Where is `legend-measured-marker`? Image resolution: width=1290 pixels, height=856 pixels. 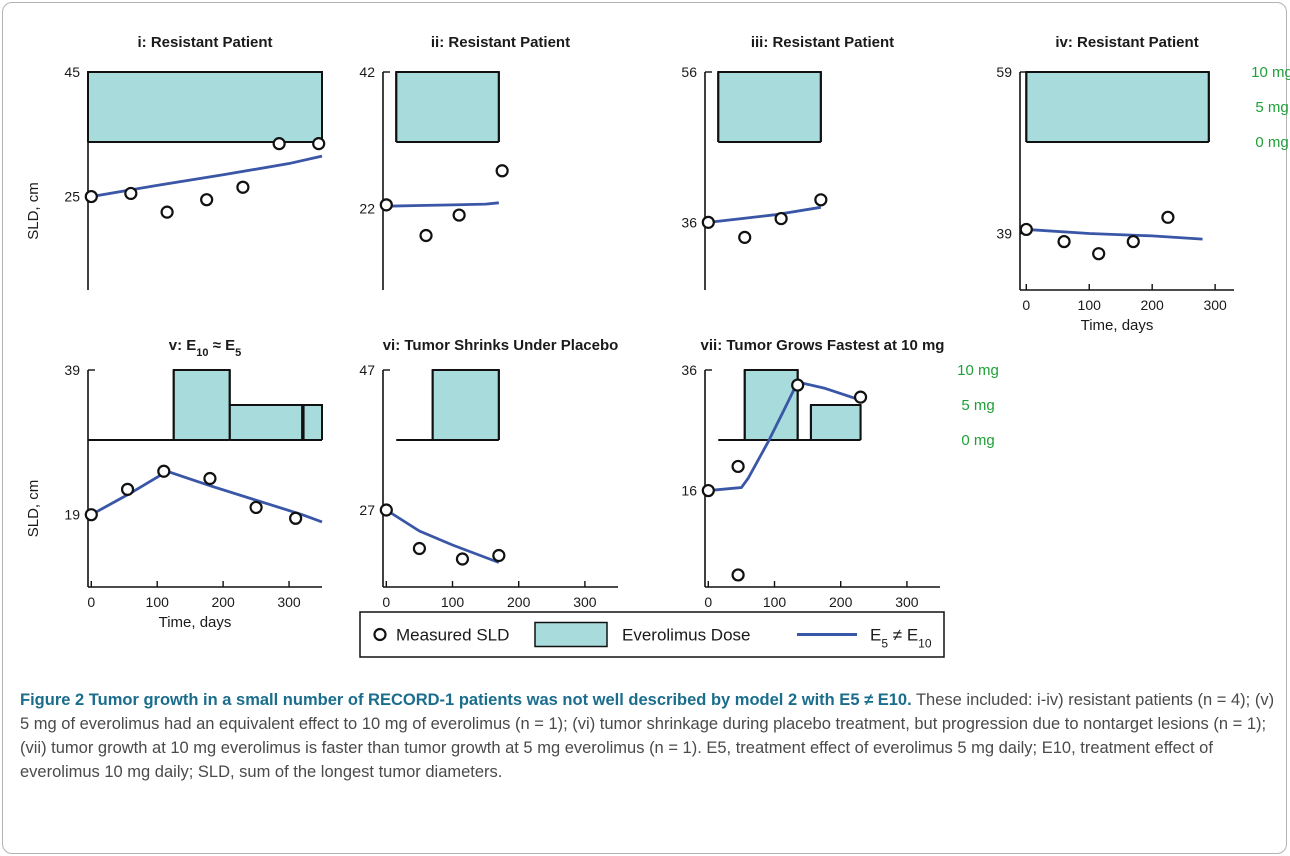
legend-measured-marker is located at coordinates (380, 634).